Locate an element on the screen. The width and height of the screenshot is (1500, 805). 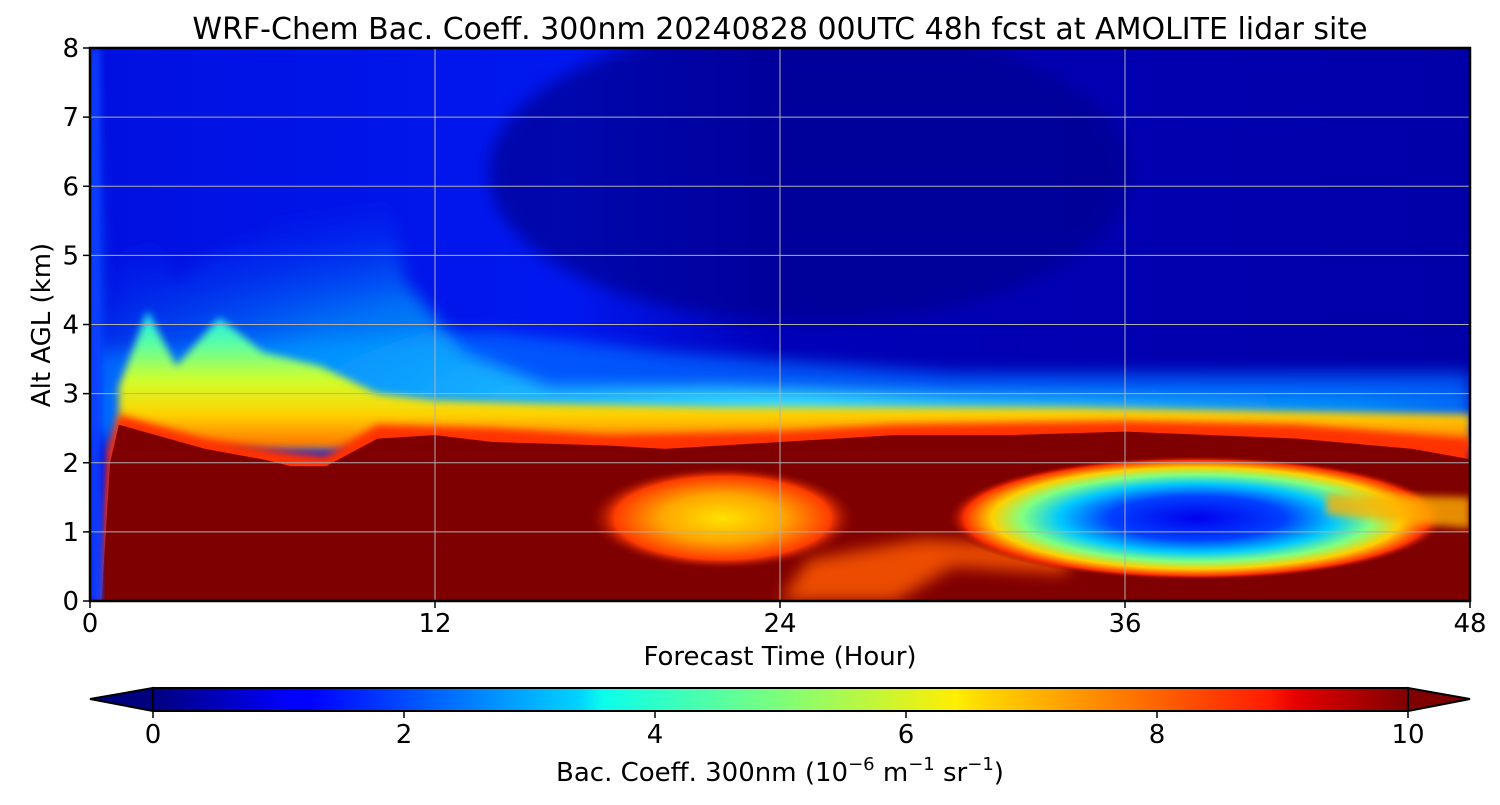
colorbar-label: Bac. Coeff. 300nm (10−6 m−1 sr−1) is located at coordinates (780, 771).